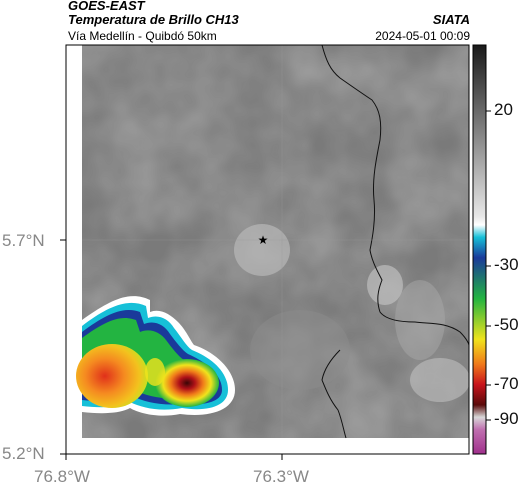 The height and width of the screenshot is (491, 526). Describe the element at coordinates (153, 19) in the screenshot. I see `product-title: Temperatura de Brillo CH13` at that location.